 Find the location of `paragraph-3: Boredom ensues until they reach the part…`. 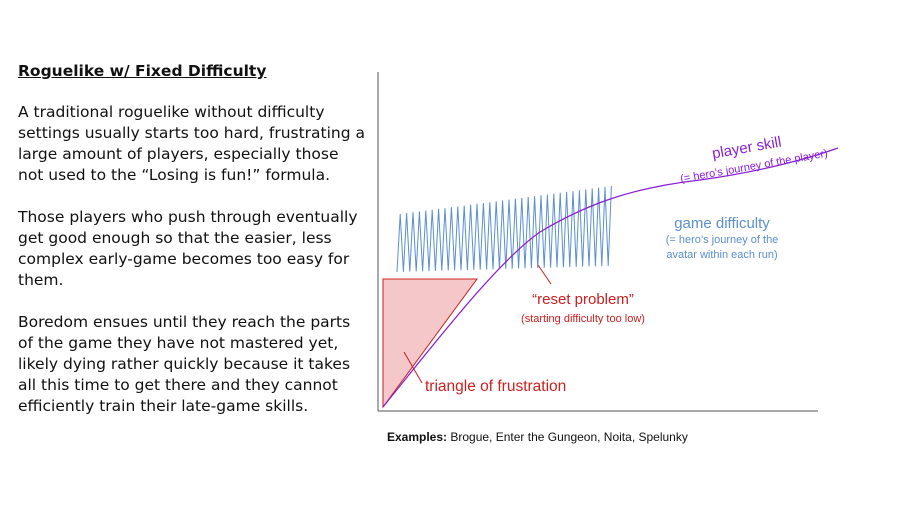

paragraph-3: Boredom ensues until they reach the part… is located at coordinates (184, 364).